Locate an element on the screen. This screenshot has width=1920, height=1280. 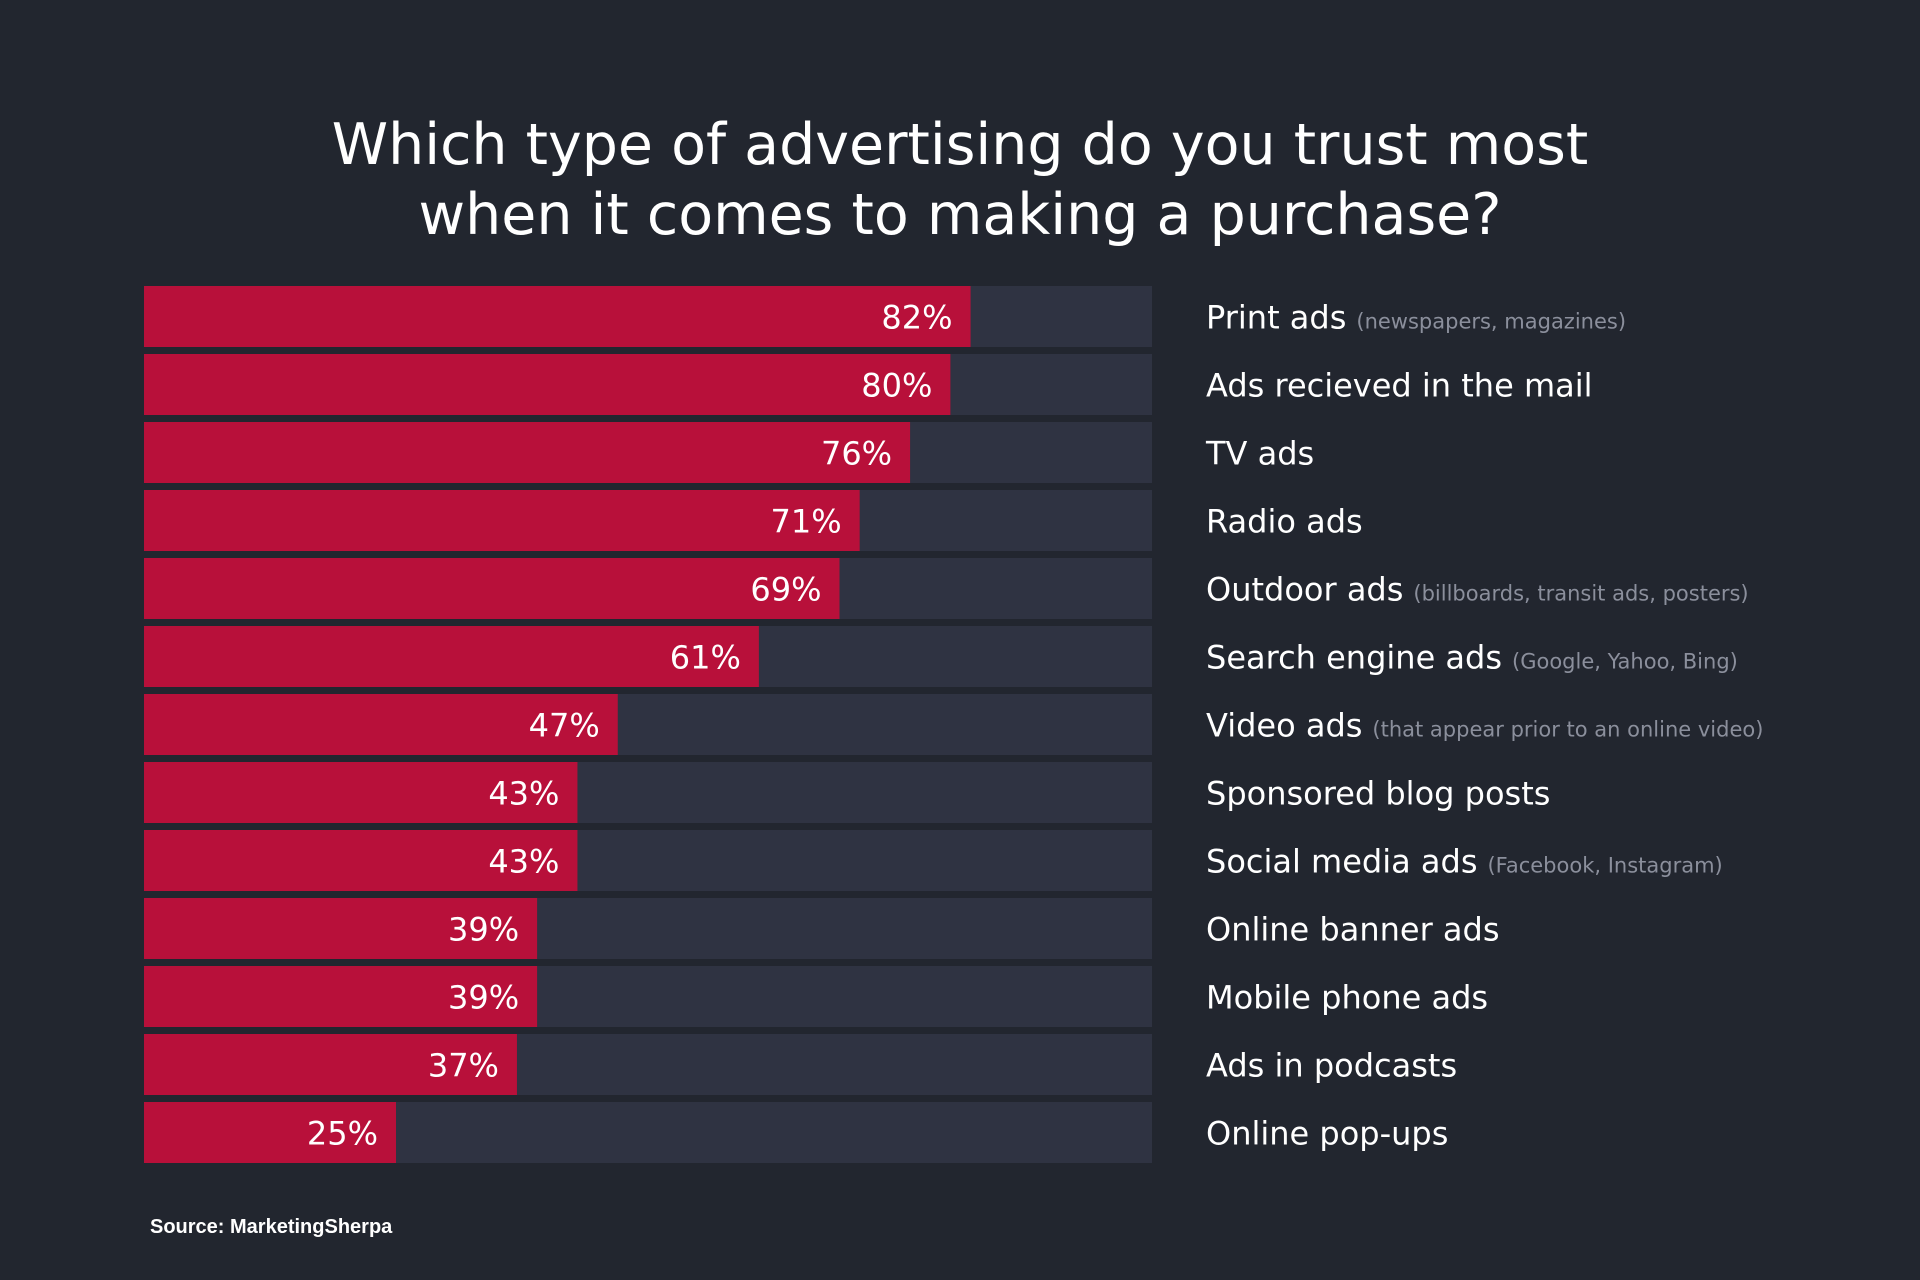
bar-value-label: 80% is located at coordinates (896, 386).